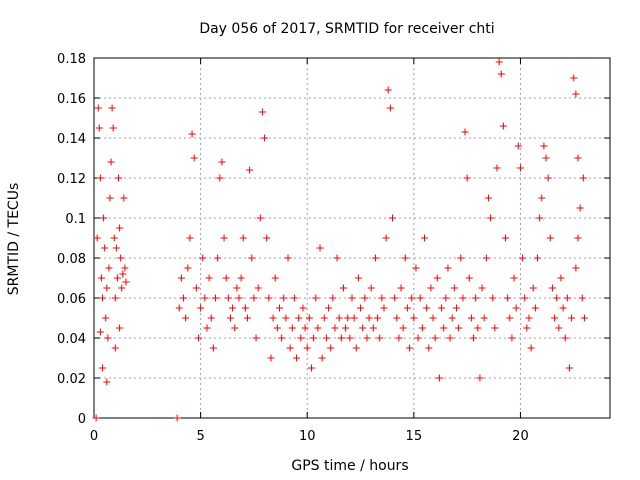 The height and width of the screenshot is (480, 640). Describe the element at coordinates (71, 259) in the screenshot. I see `y-tick-label: 0.08` at that location.